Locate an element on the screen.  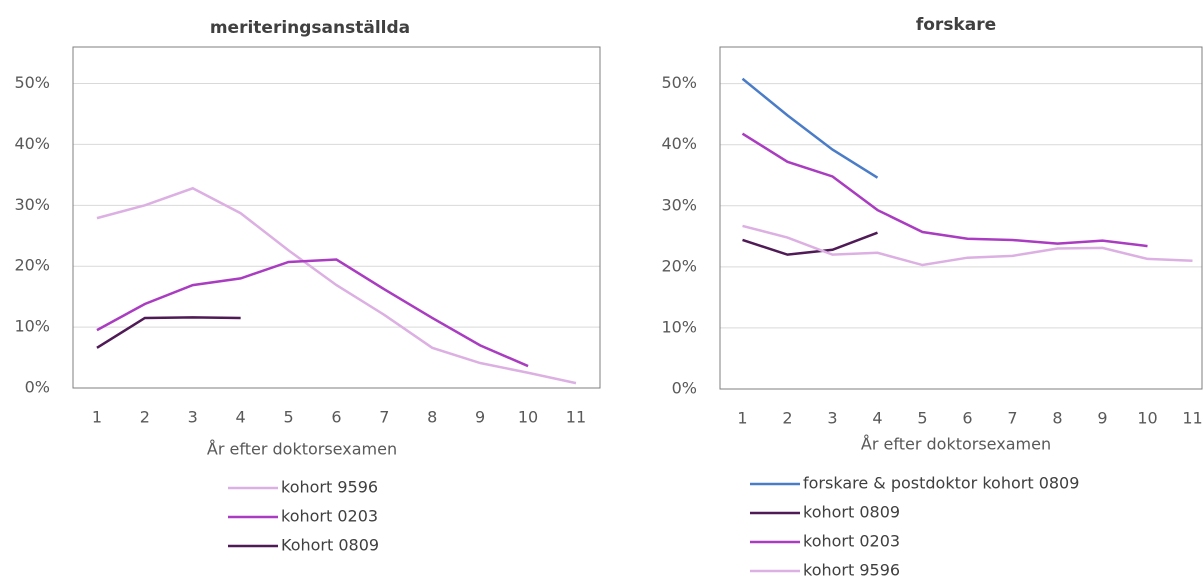
chart-title: meriteringsanställda is located at coordinates (310, 28).